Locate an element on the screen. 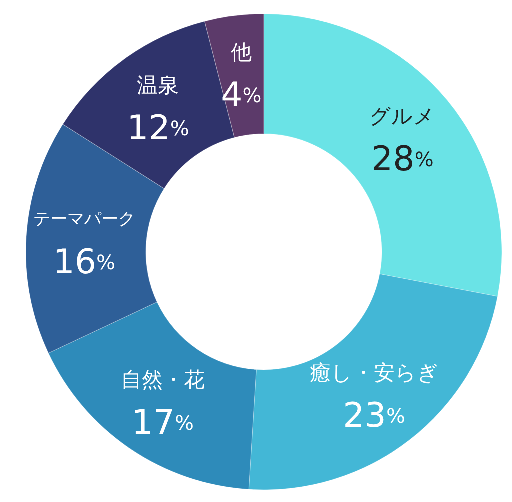  data-label: 12% is located at coordinates (158, 128).